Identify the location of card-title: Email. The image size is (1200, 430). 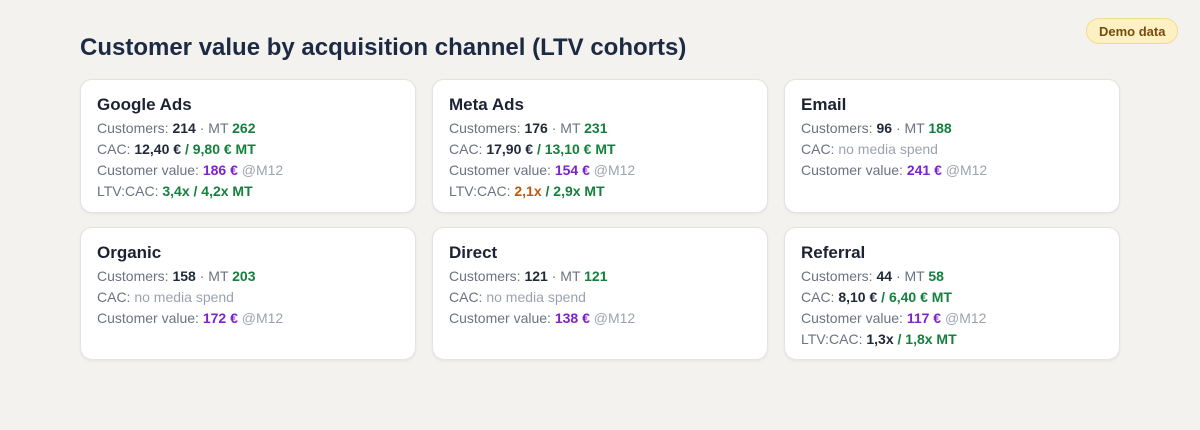
(824, 104).